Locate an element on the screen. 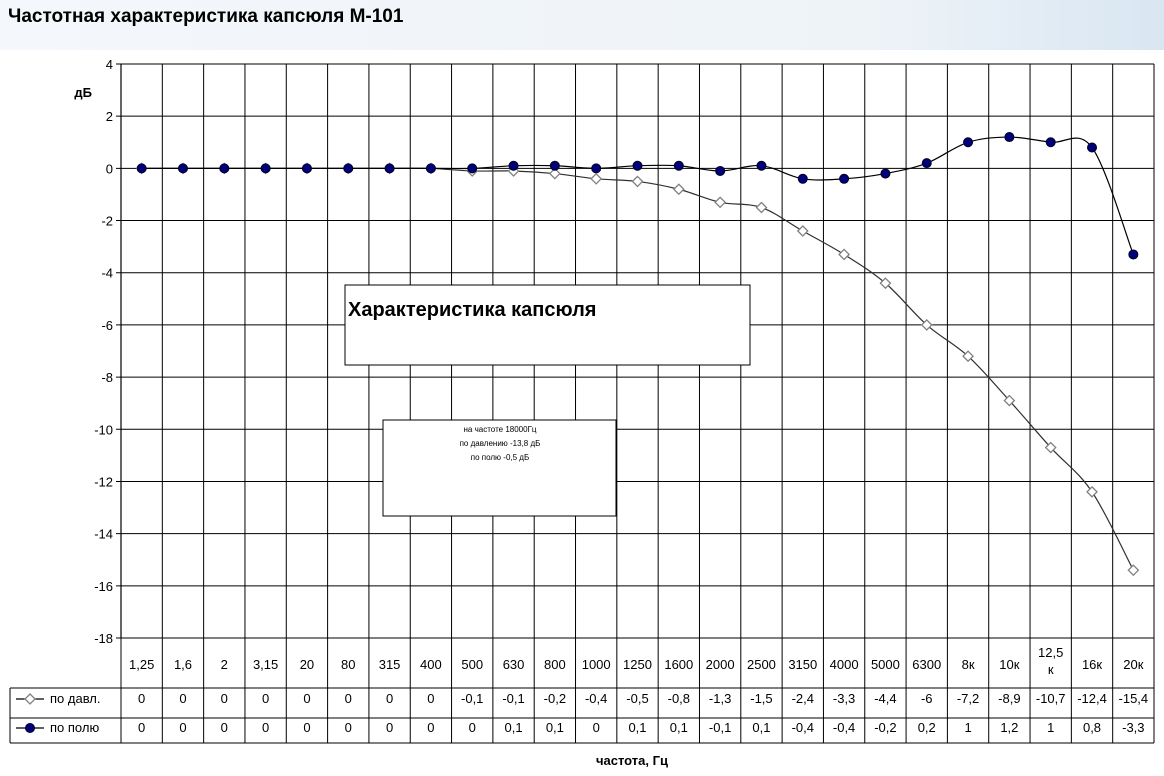 The height and width of the screenshot is (776, 1164). y-tick-label: -12 is located at coordinates (103, 481).